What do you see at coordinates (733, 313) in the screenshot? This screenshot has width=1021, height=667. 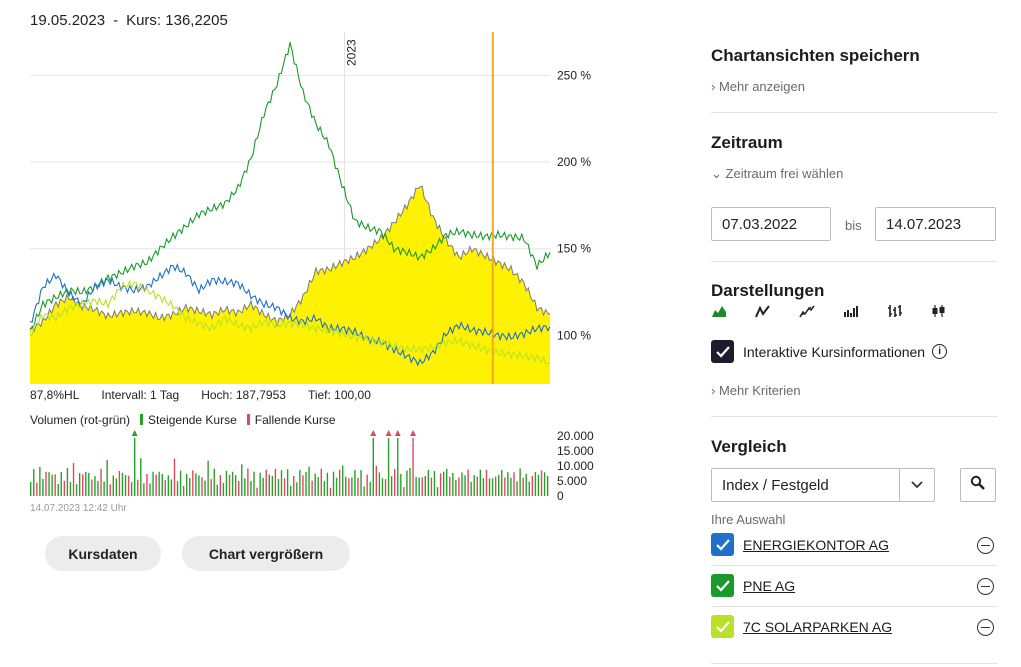 I see `area-chart-icon` at bounding box center [733, 313].